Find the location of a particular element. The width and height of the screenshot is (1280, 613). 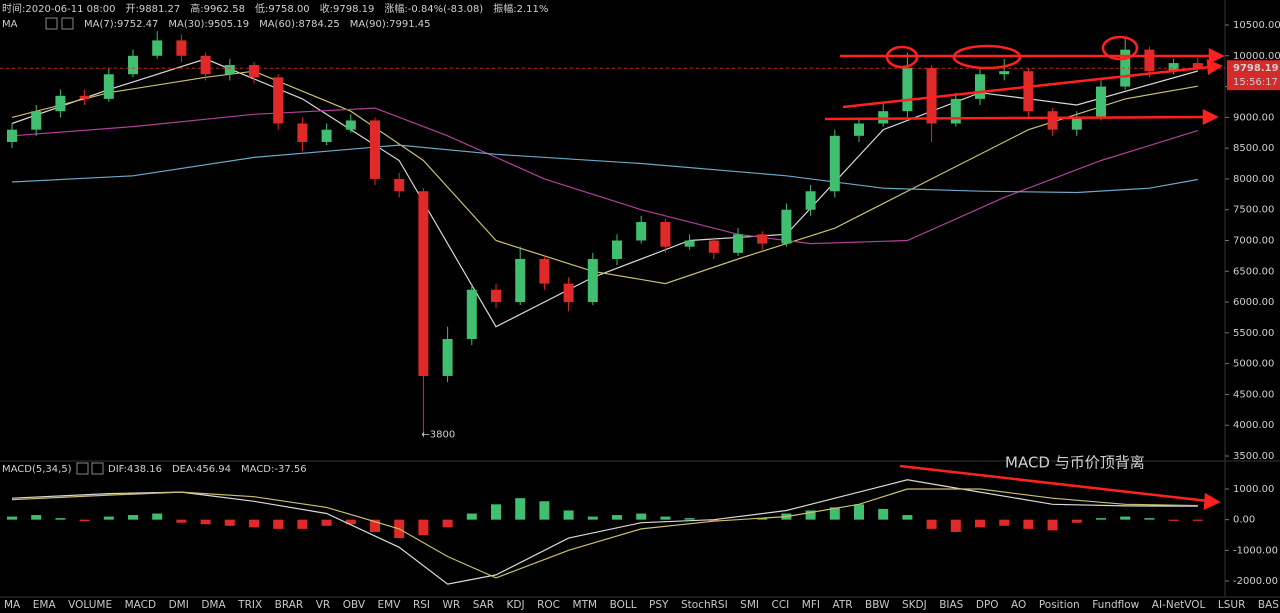

indicator-tab: DMI is located at coordinates (179, 605).